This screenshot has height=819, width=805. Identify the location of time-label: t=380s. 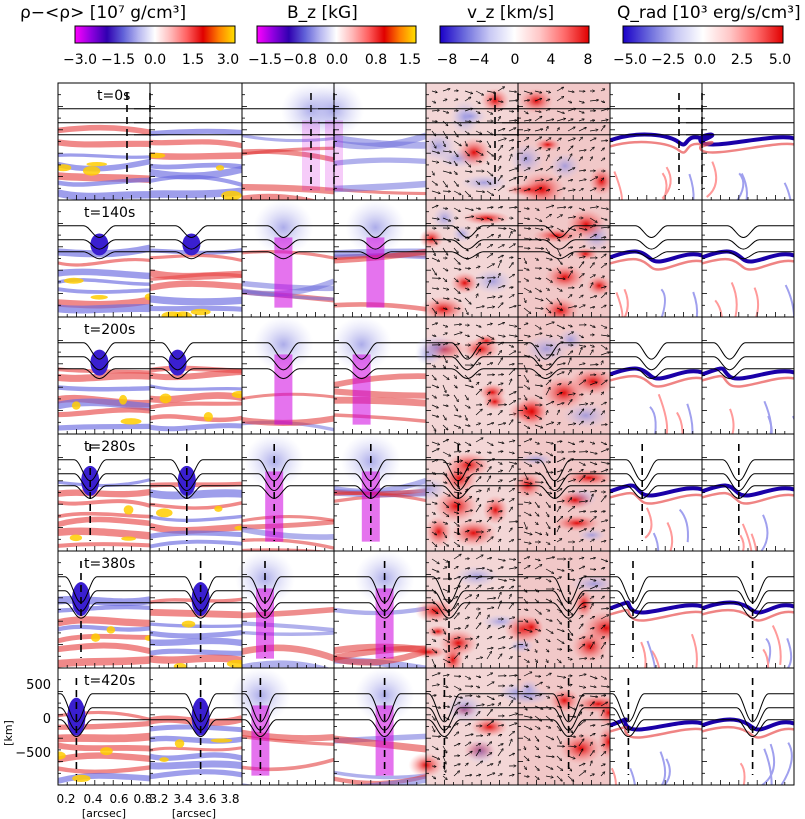
(109, 564).